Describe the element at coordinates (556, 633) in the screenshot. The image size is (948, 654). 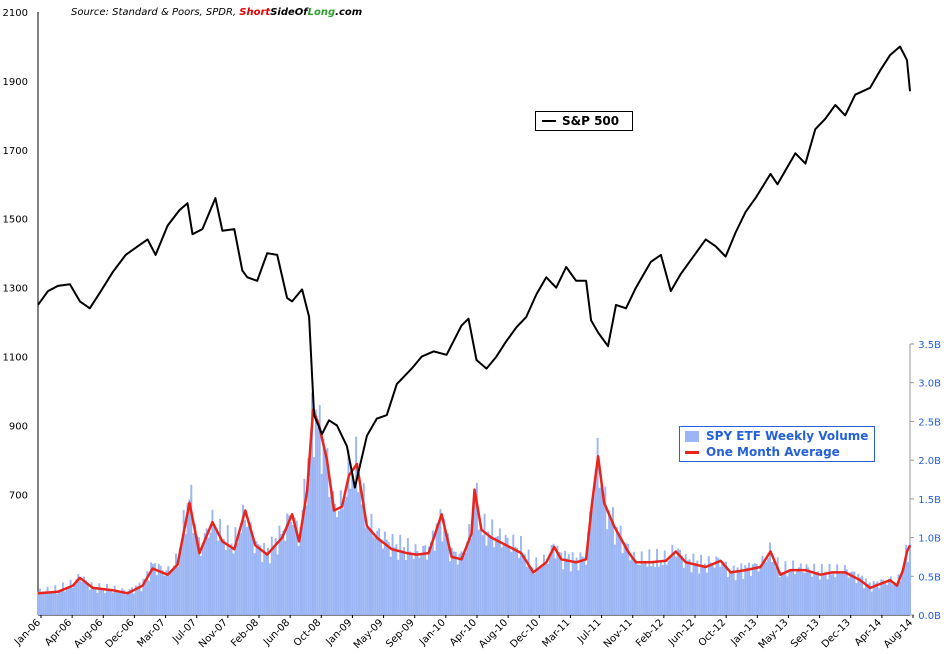
I see `x-axis-tick-label: Mar-11` at that location.